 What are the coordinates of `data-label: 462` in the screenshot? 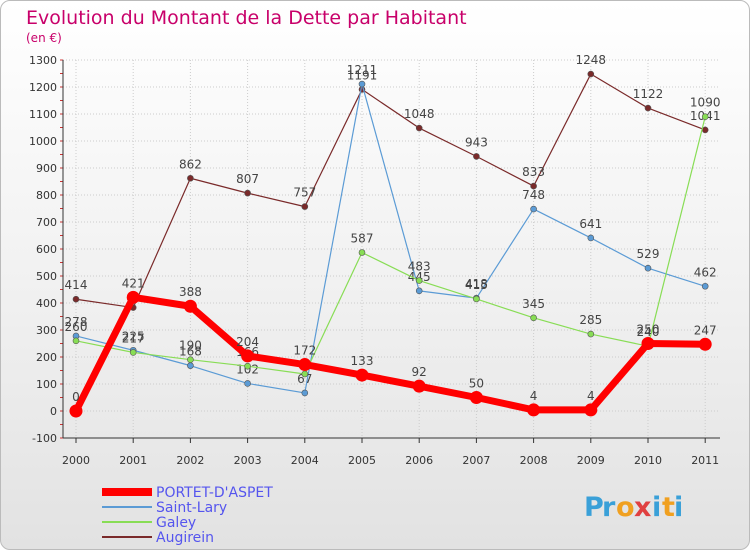 It's located at (705, 272).